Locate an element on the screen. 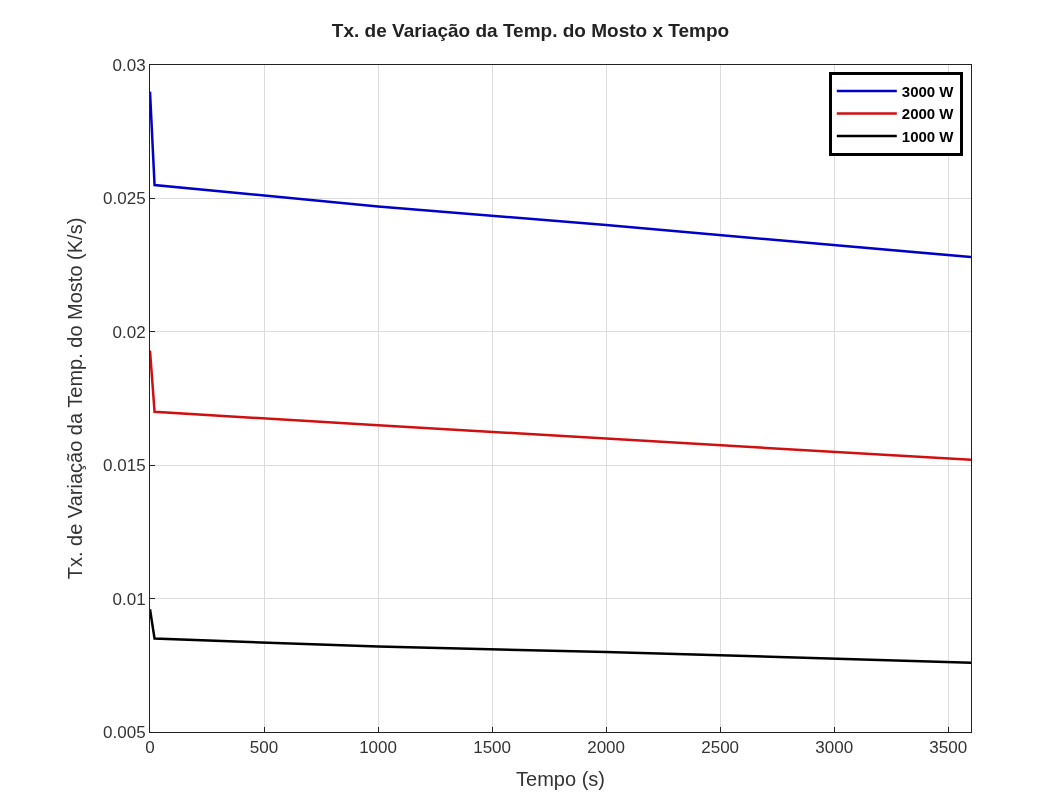 Image resolution: width=1061 pixels, height=802 pixels. y-tick-label: 0.02 is located at coordinates (129, 332).